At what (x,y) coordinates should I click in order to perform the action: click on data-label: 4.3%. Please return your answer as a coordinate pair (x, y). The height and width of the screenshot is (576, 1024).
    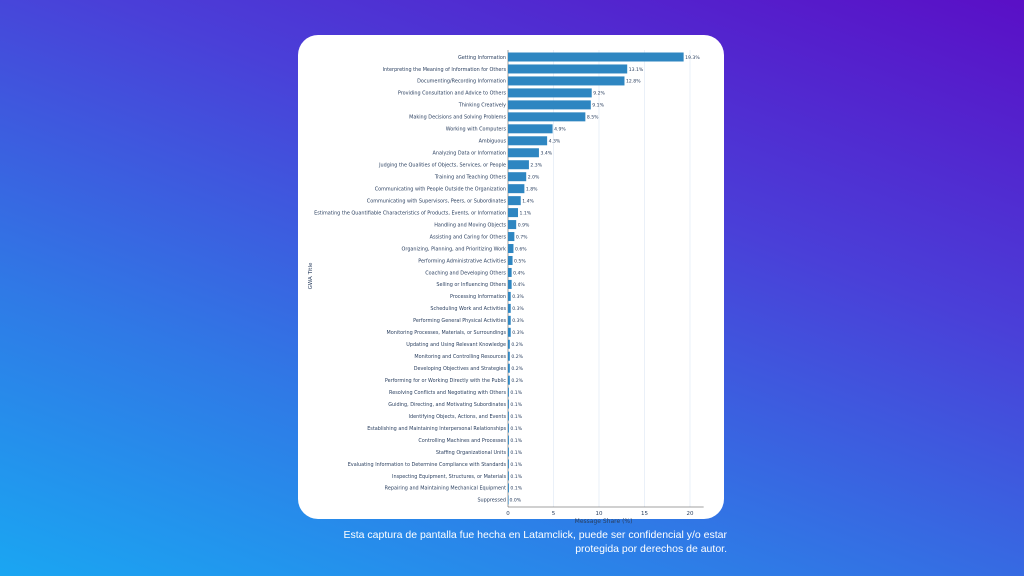
    Looking at the image, I should click on (555, 142).